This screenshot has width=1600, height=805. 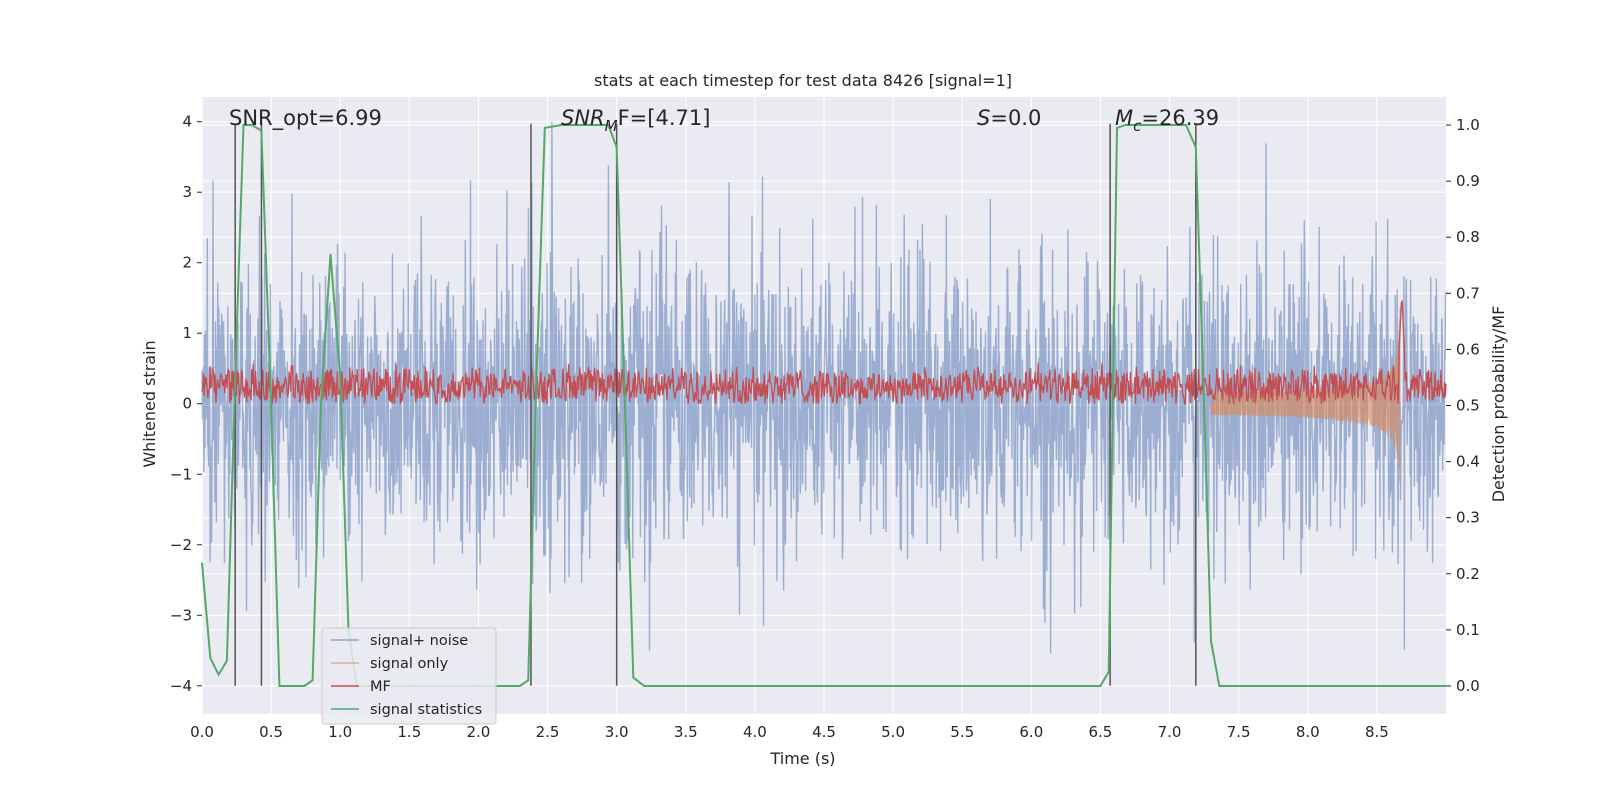 What do you see at coordinates (187, 192) in the screenshot?
I see `y-tick-label-left: 3` at bounding box center [187, 192].